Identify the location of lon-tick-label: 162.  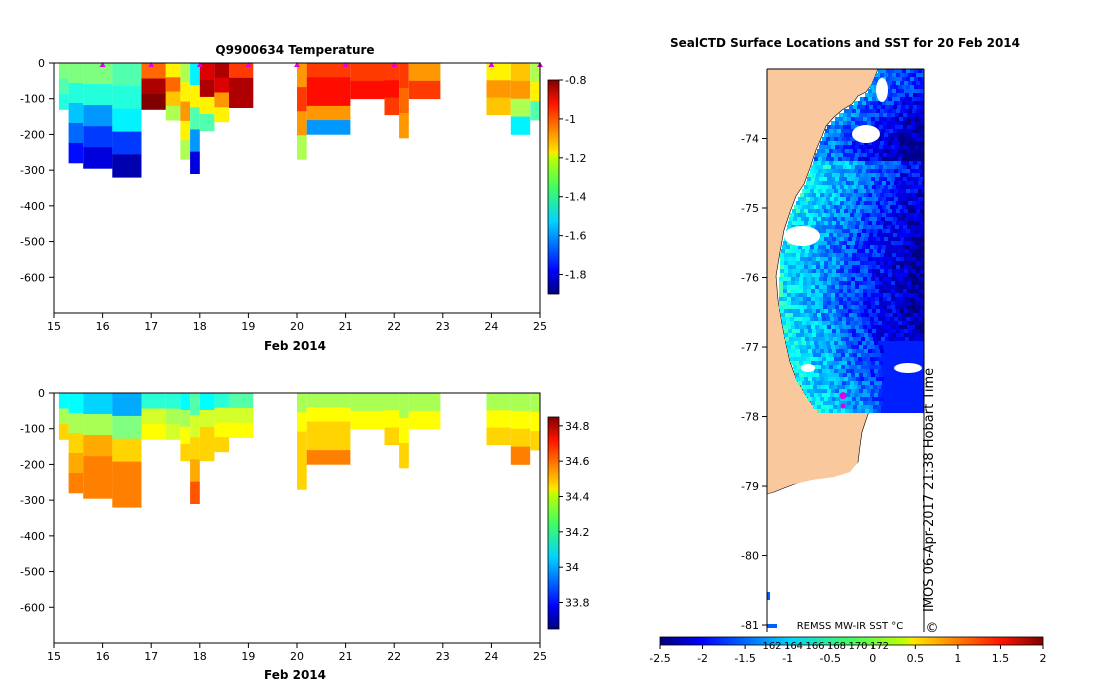
(771, 646).